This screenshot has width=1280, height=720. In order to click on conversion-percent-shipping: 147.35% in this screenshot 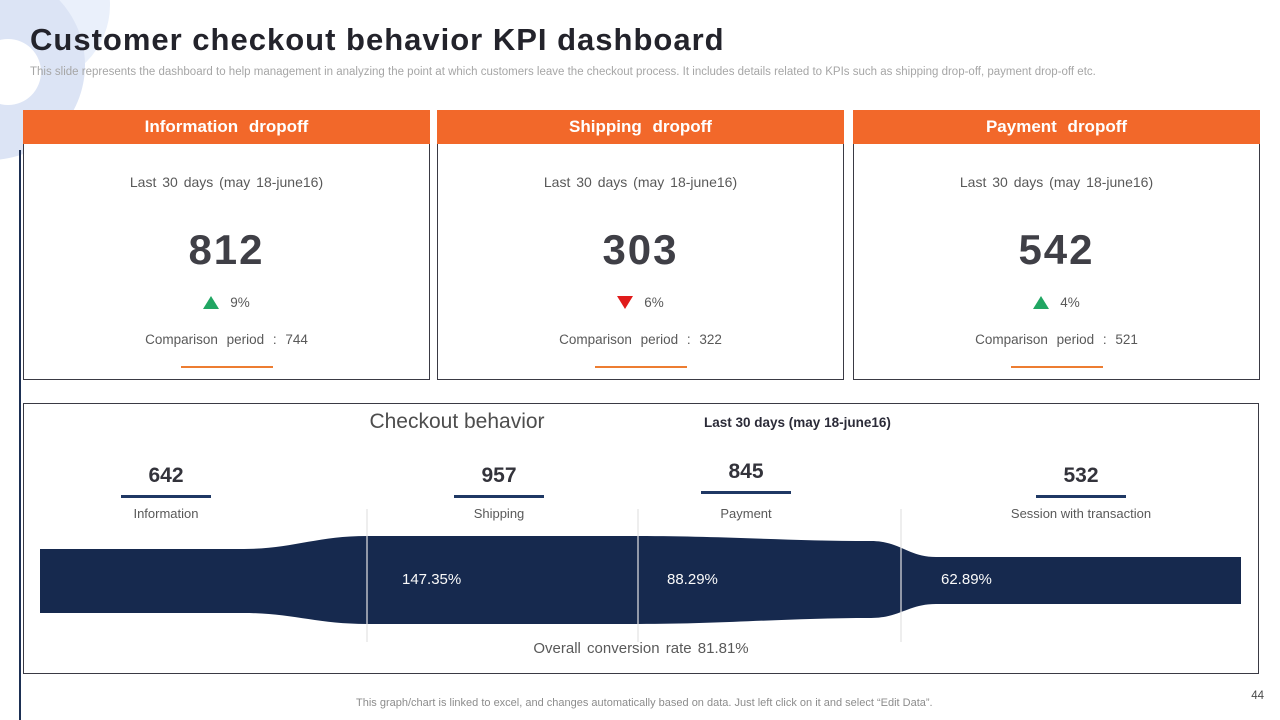, I will do `click(432, 579)`.